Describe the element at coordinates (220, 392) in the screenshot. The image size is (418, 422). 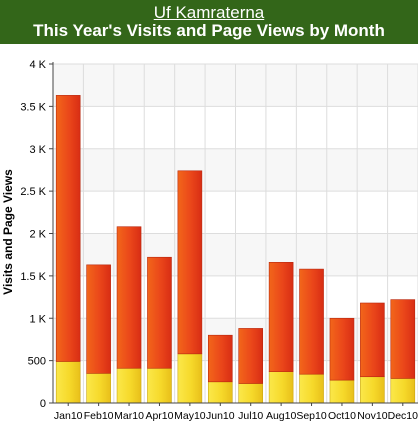
I see `bar-visits-jun10` at that location.